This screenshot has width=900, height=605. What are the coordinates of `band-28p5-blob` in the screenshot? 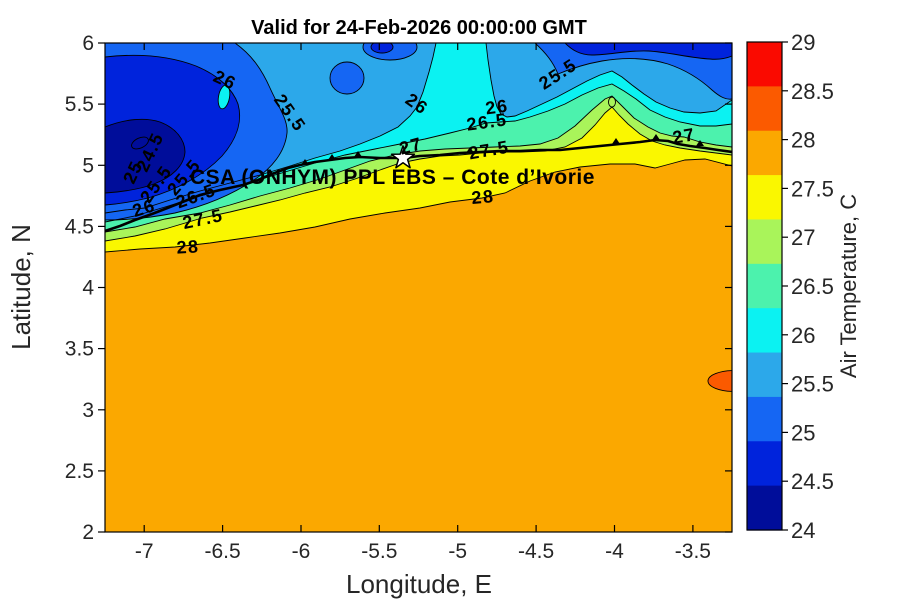 It's located at (719, 381).